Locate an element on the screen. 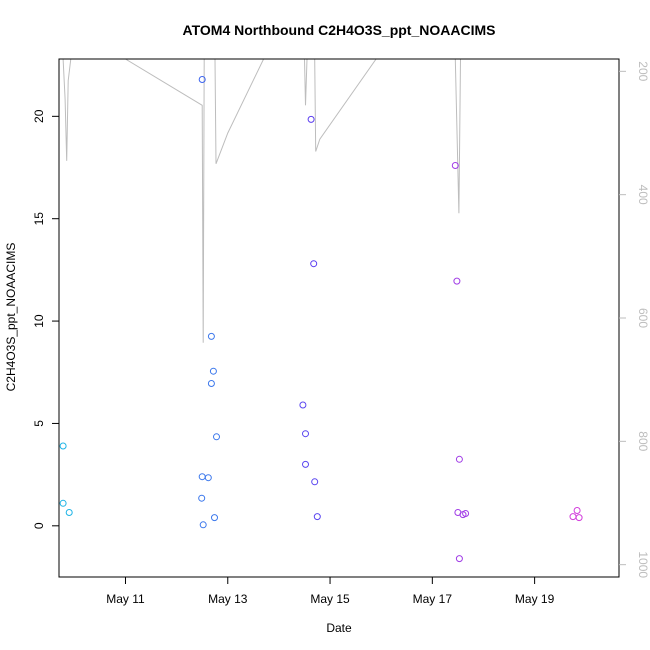 This screenshot has height=650, width=650. y-tick-label: 15 is located at coordinates (39, 219).